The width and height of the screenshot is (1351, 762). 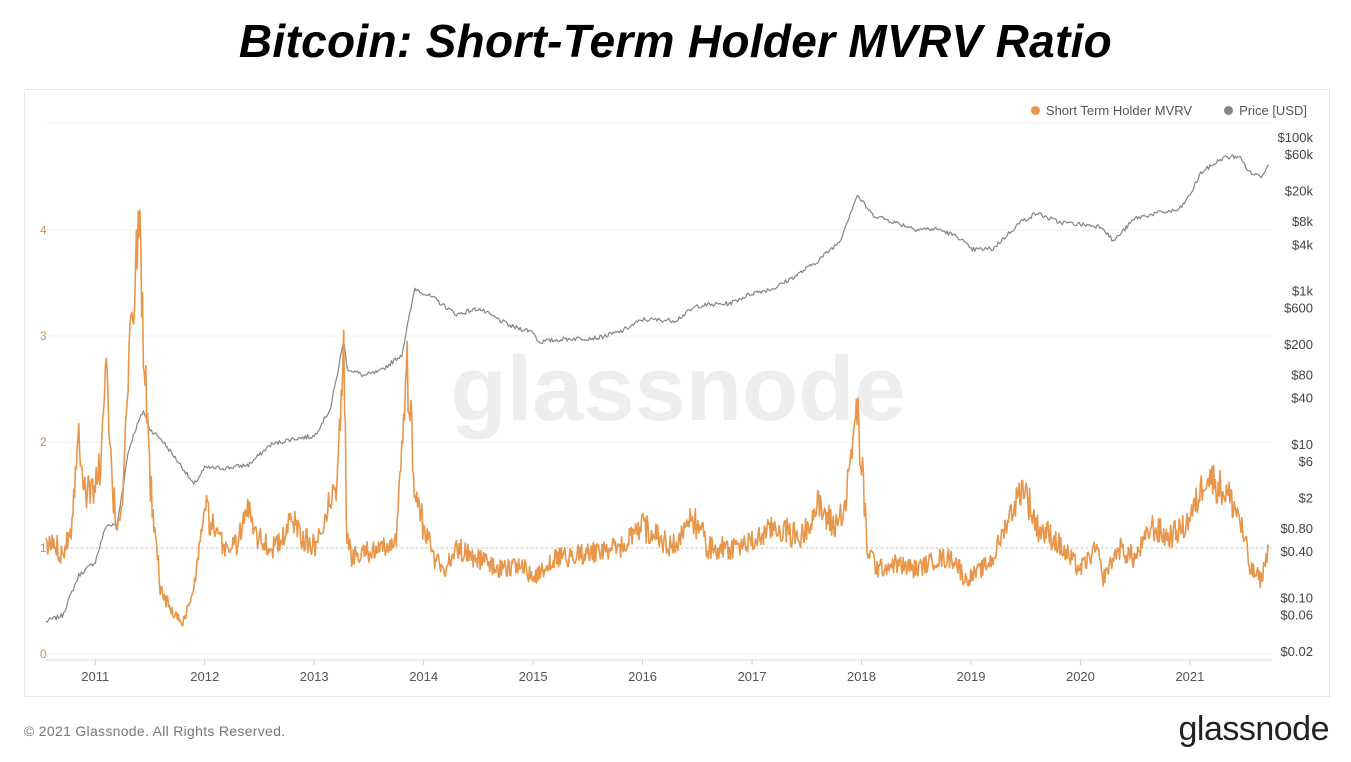 I want to click on left-axis-tick-label: 1, so click(x=43, y=548).